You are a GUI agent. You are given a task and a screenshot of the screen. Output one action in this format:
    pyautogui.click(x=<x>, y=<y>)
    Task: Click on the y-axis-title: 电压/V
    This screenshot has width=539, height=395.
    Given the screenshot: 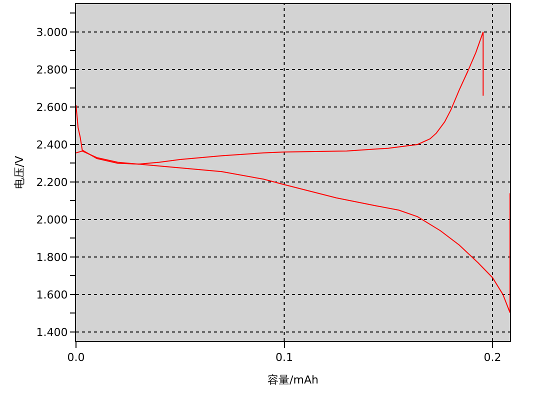 What is the action you would take?
    pyautogui.click(x=19, y=172)
    